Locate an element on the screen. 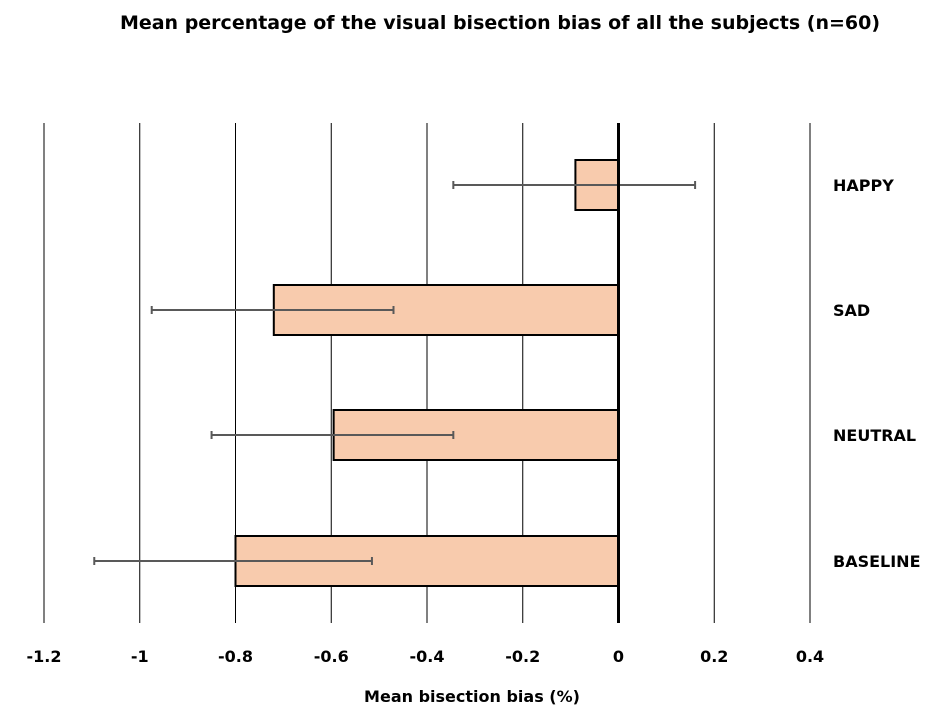  error-bar-baseline is located at coordinates (233, 561).